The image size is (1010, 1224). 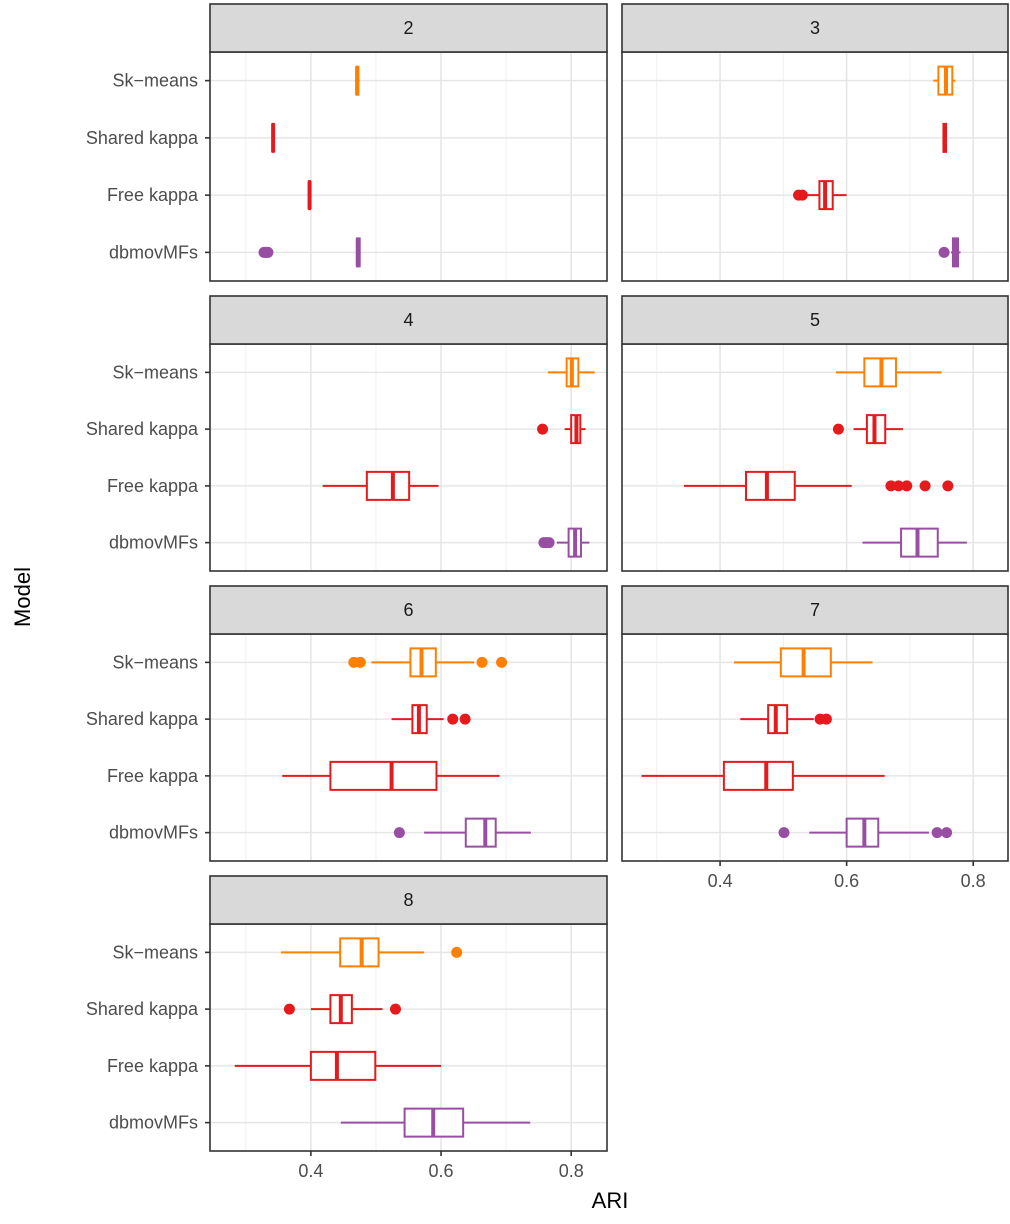 I want to click on facet-panel-7: 7 0.4 0.6 0.8, so click(x=815, y=738).